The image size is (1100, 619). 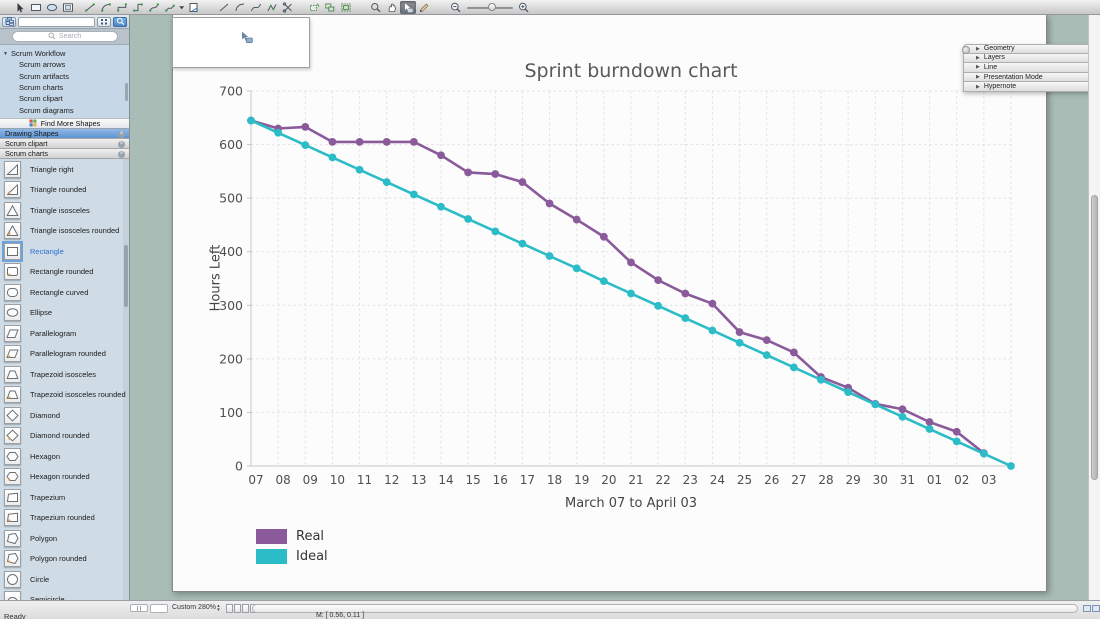 I want to click on corner-buttons, so click(x=1091, y=608).